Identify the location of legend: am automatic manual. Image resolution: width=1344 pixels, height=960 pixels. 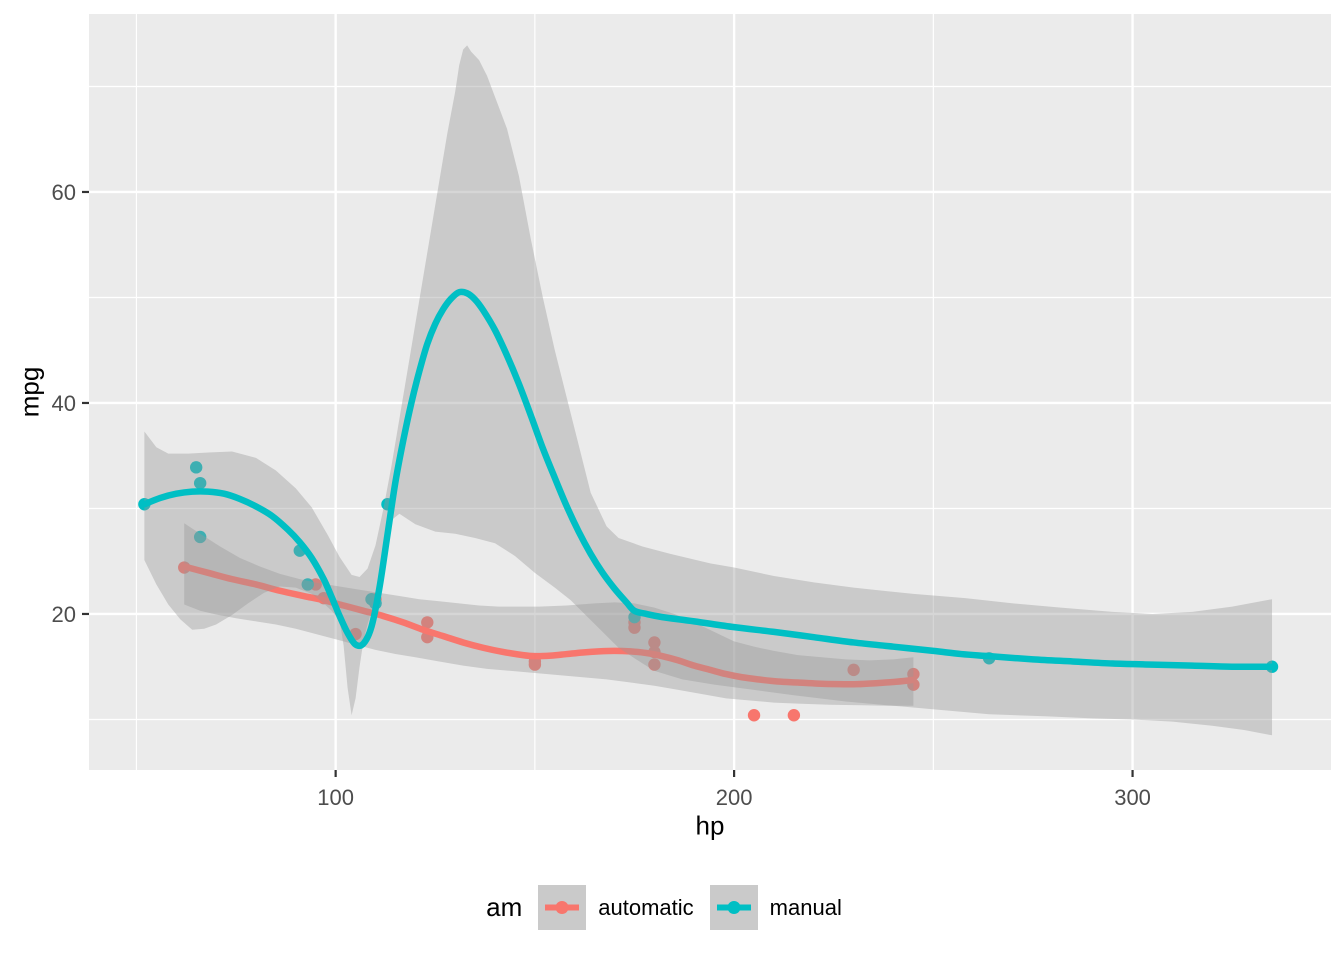
(672, 907).